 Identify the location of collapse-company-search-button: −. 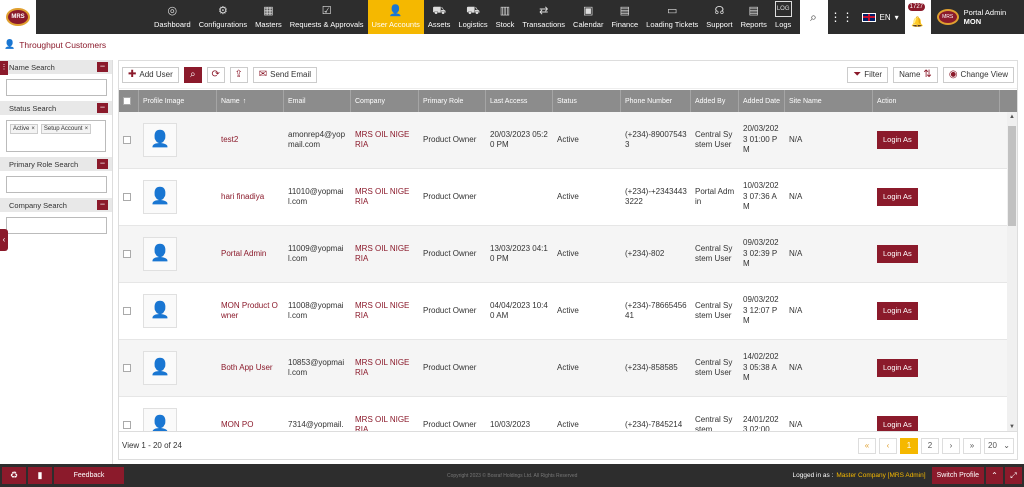
(102, 205).